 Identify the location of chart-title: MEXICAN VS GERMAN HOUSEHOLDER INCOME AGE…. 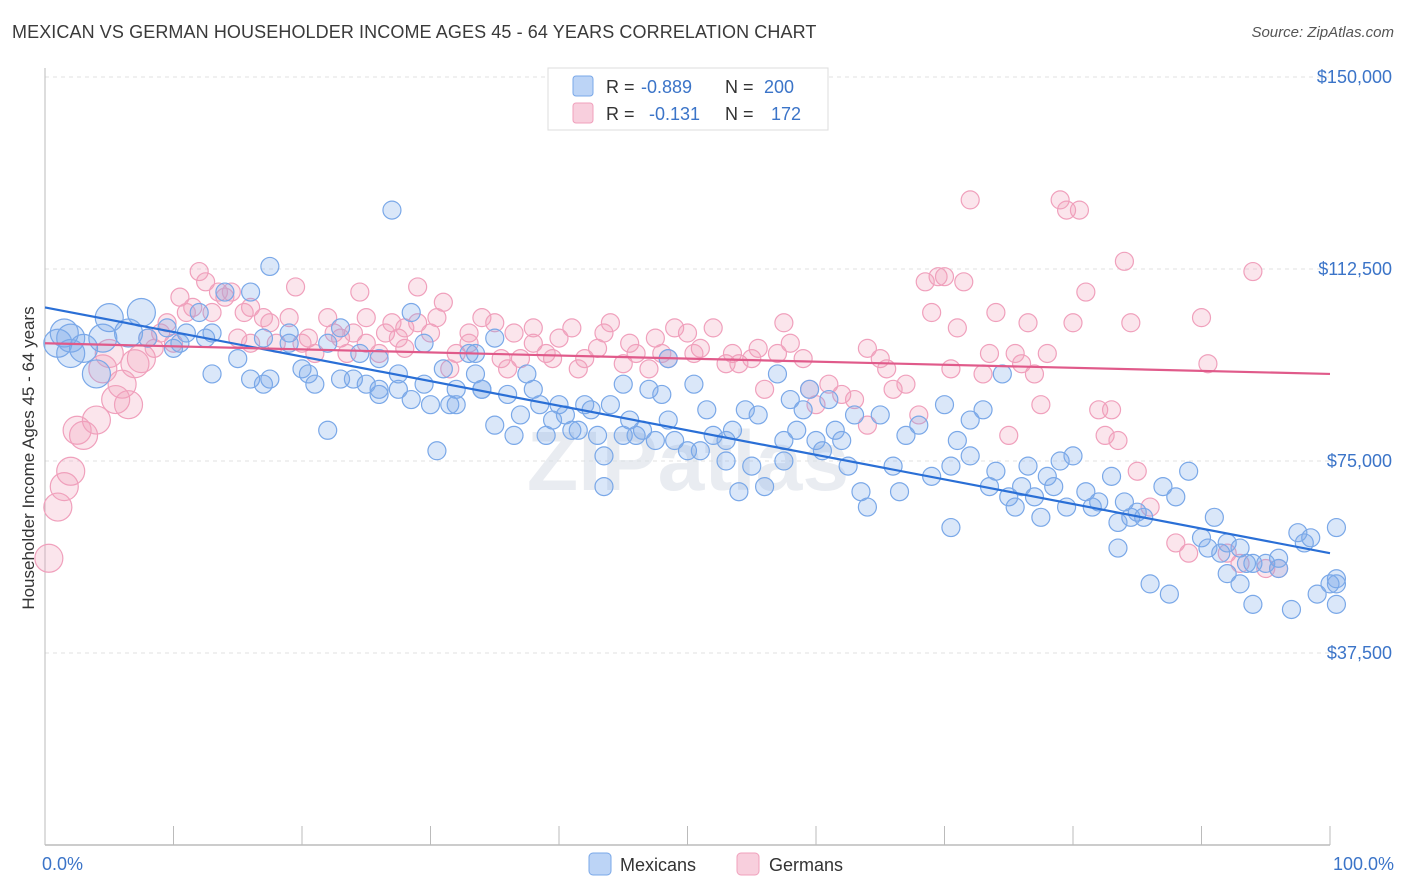
(414, 32).